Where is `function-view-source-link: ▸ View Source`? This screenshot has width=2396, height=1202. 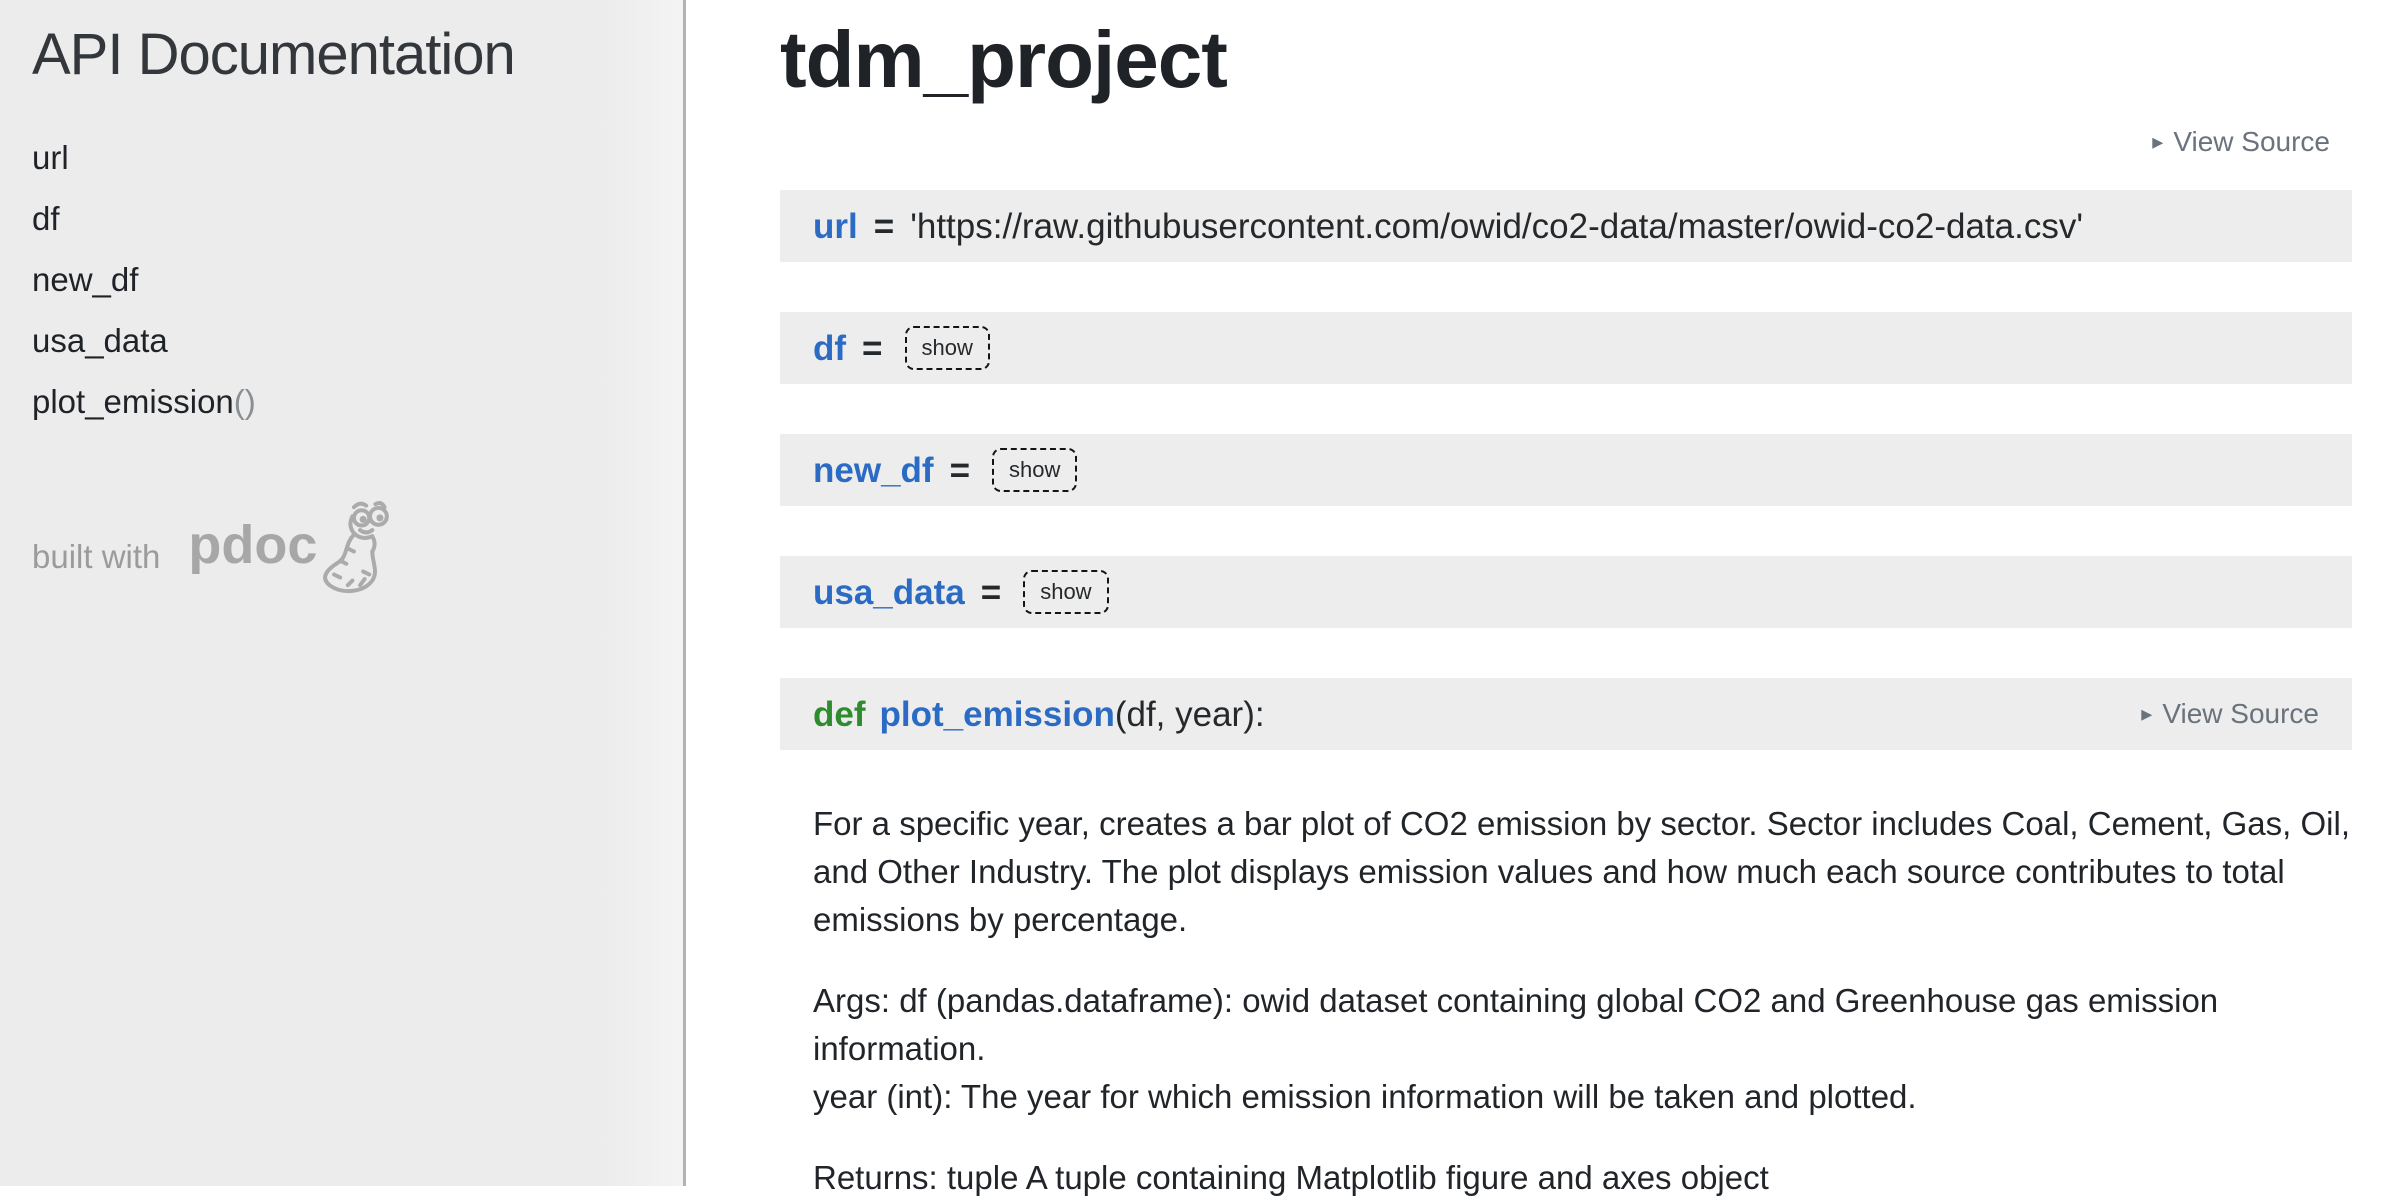
function-view-source-link: ▸ View Source is located at coordinates (2230, 713).